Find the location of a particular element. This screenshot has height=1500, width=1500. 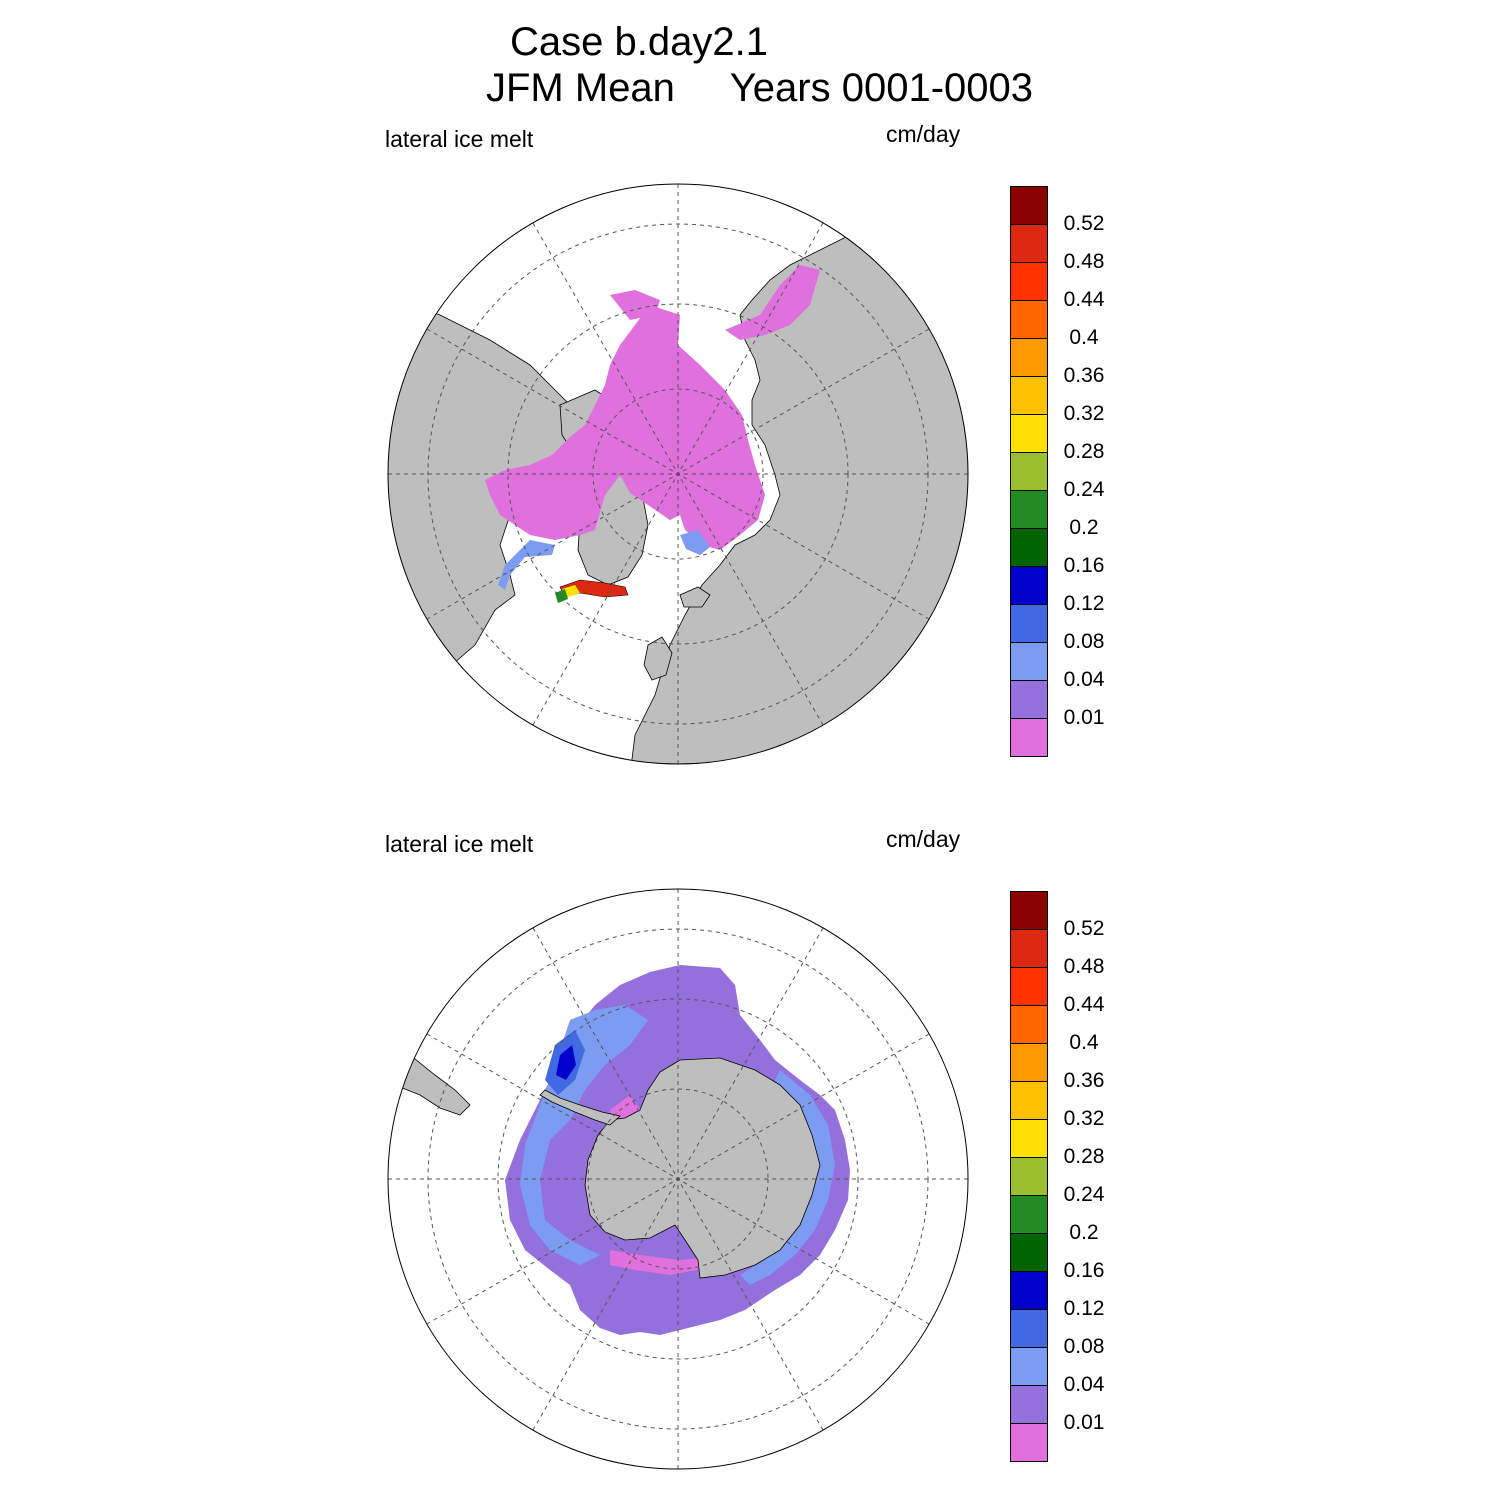

labrador-melt-edge is located at coordinates (526, 565).